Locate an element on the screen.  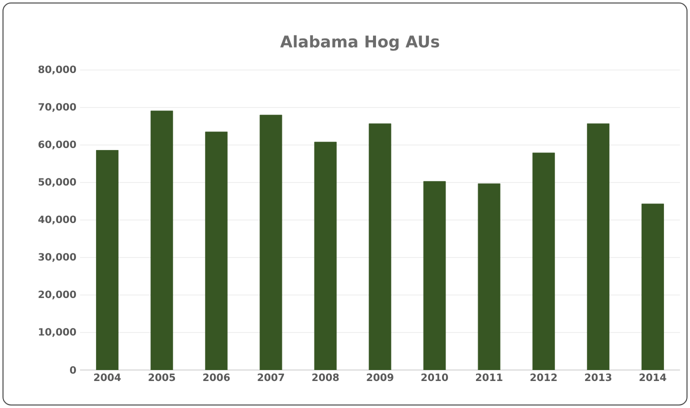
y-tick-label: 80,000 is located at coordinates (57, 70).